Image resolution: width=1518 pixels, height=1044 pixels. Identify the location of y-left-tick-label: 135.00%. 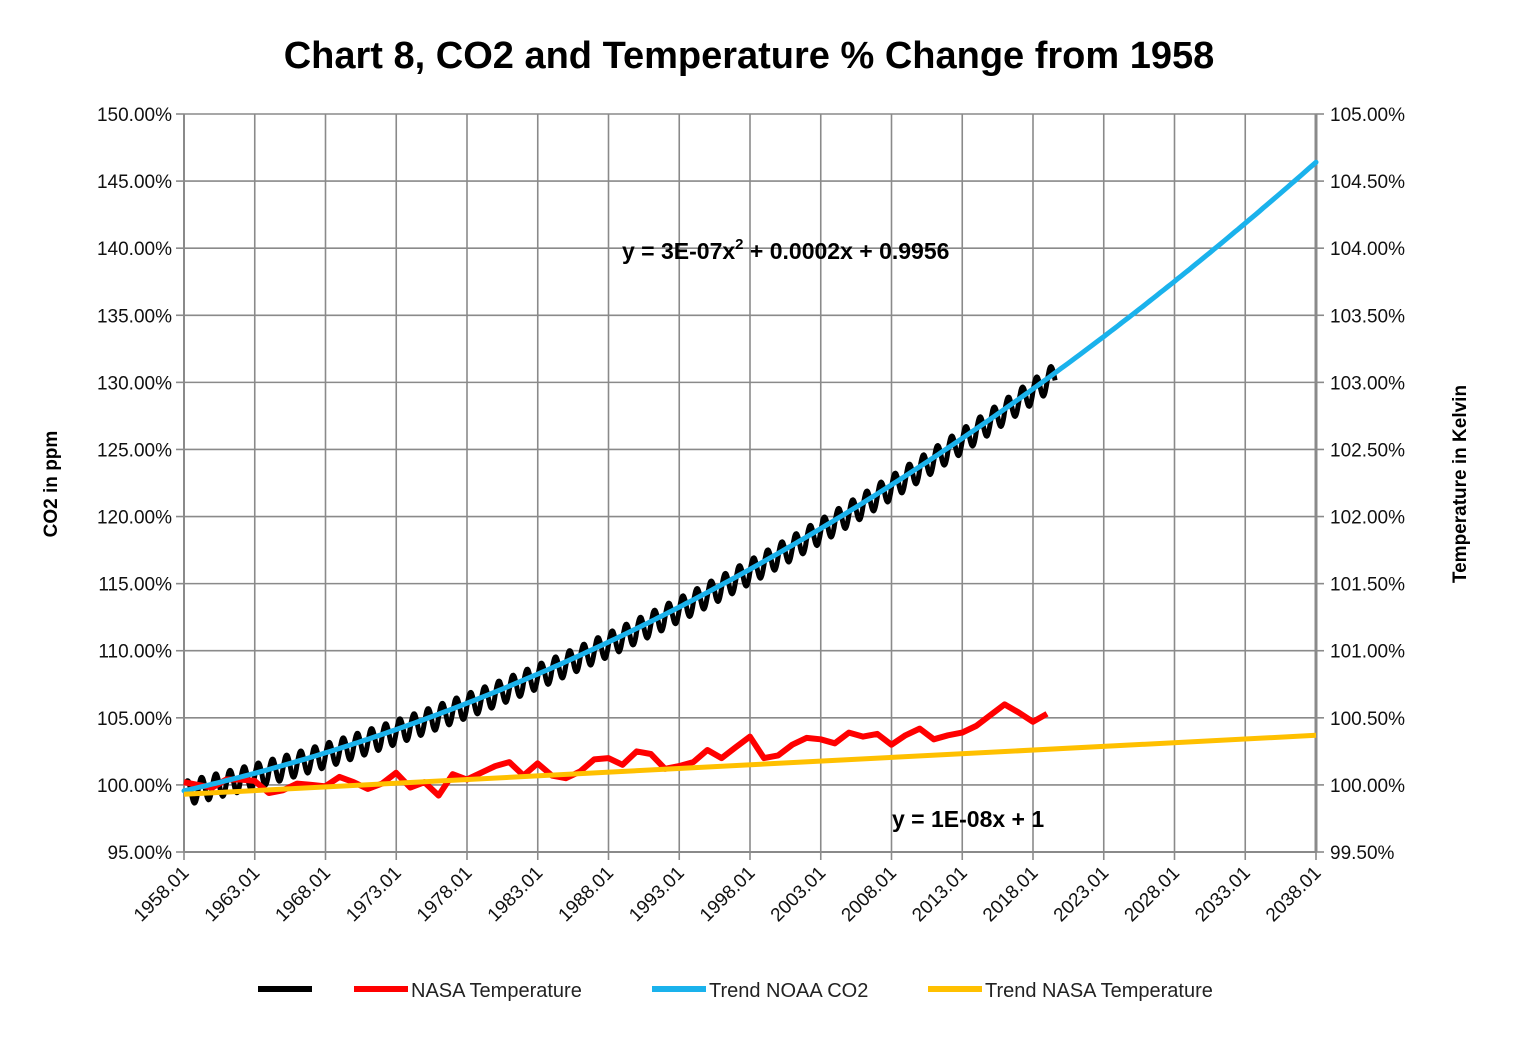
(134, 316).